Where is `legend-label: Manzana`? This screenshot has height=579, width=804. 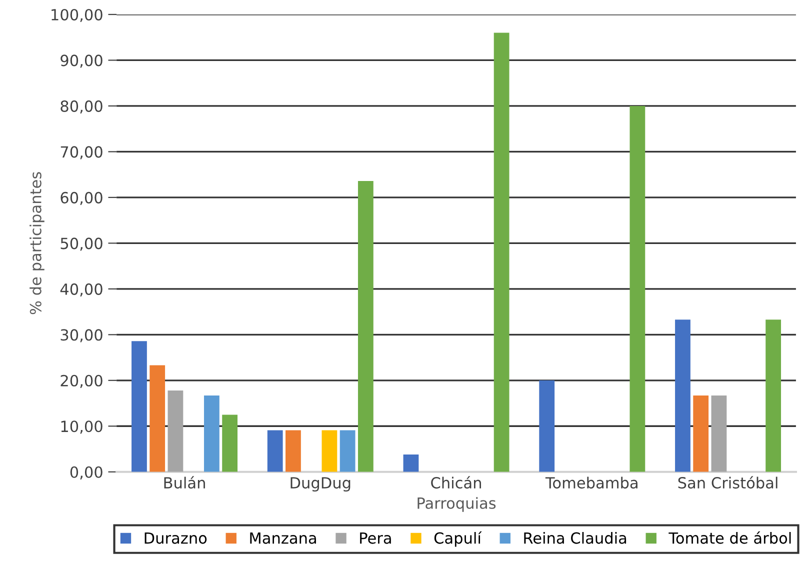
legend-label: Manzana is located at coordinates (283, 538).